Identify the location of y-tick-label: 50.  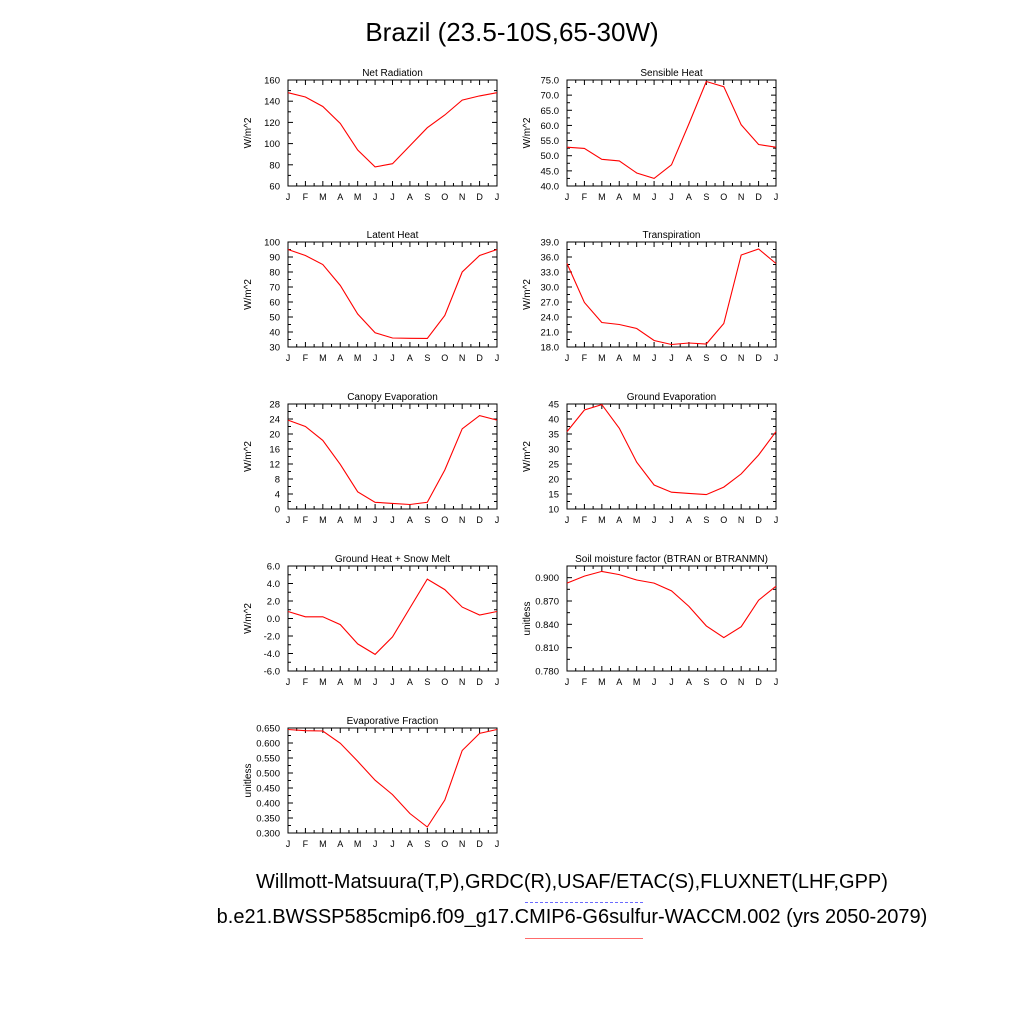
(274, 318).